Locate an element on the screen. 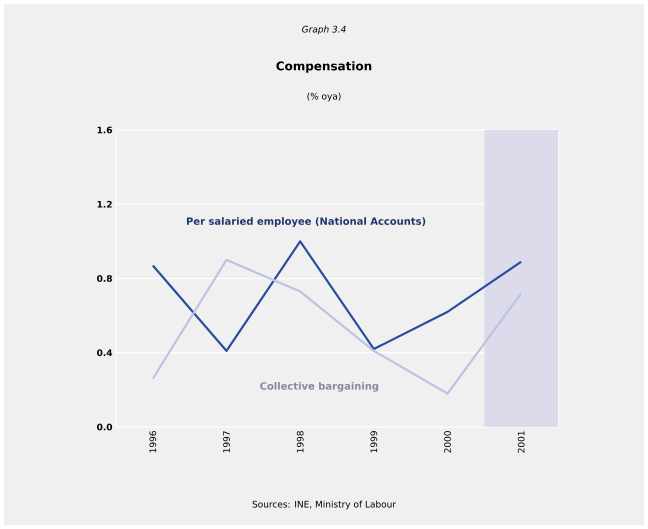  x-tick-label: 2001 is located at coordinates (521, 442).